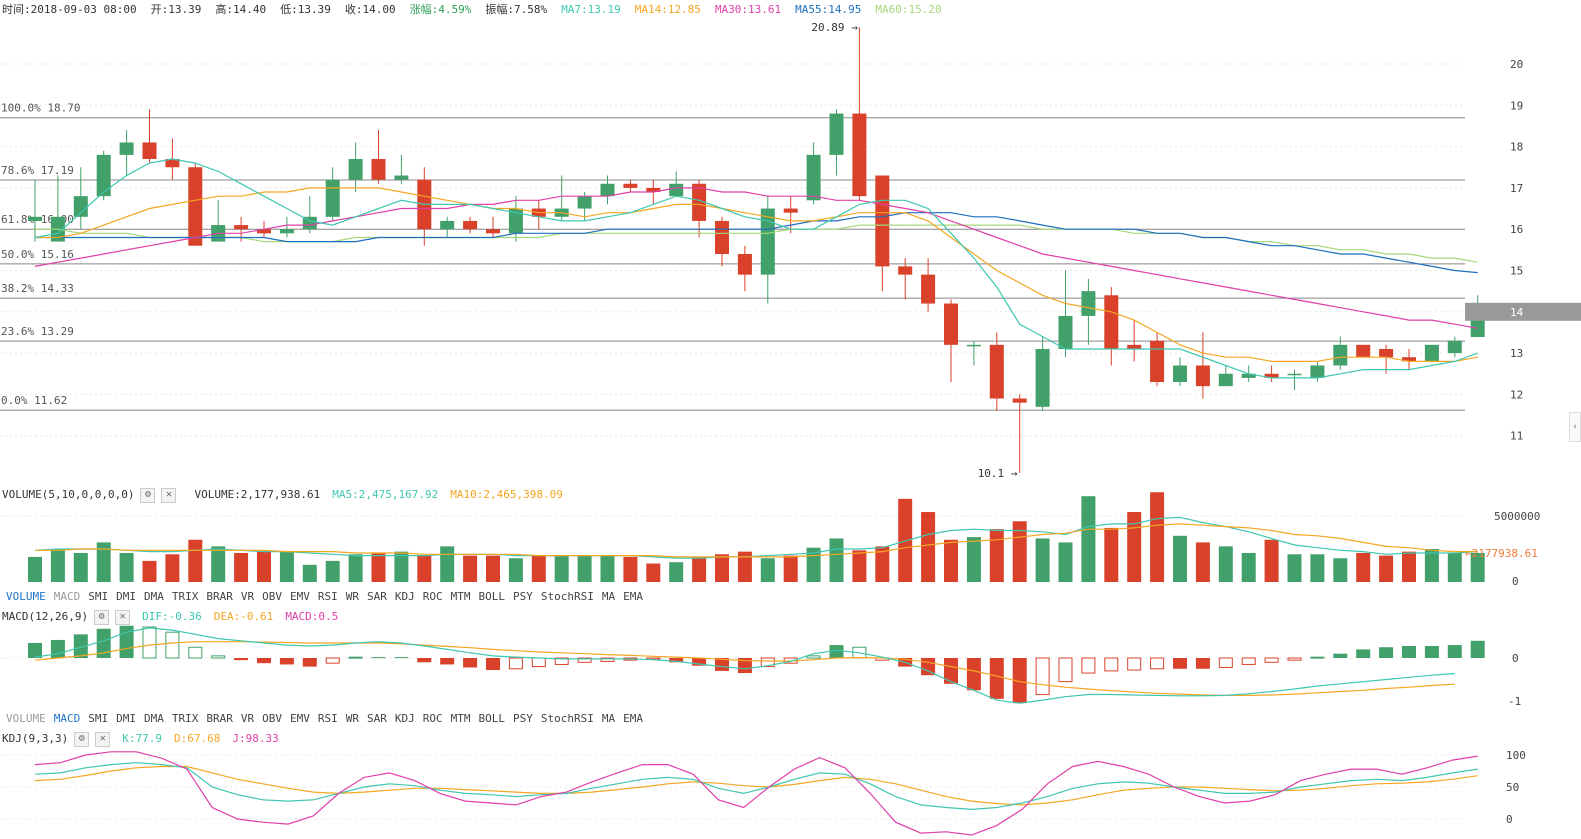  What do you see at coordinates (123, 617) in the screenshot?
I see `macd-close-icon: ✕` at bounding box center [123, 617].